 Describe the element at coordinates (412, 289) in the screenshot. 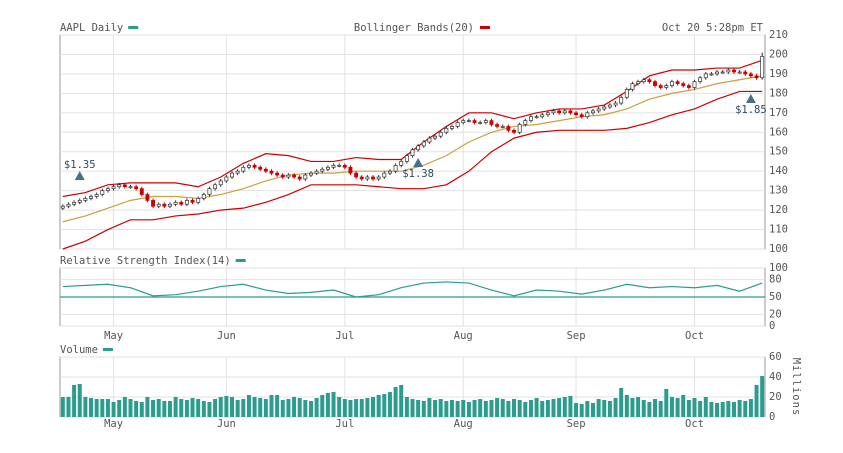

I see `indicator-line` at that location.